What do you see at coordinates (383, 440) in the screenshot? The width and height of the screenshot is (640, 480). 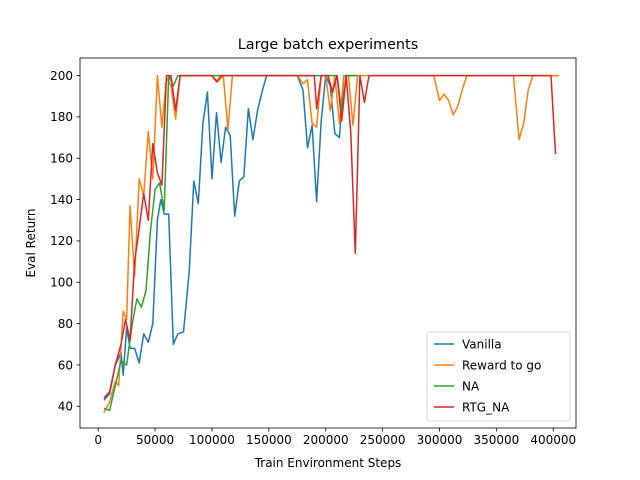 I see `x-tick-label: 250000` at bounding box center [383, 440].